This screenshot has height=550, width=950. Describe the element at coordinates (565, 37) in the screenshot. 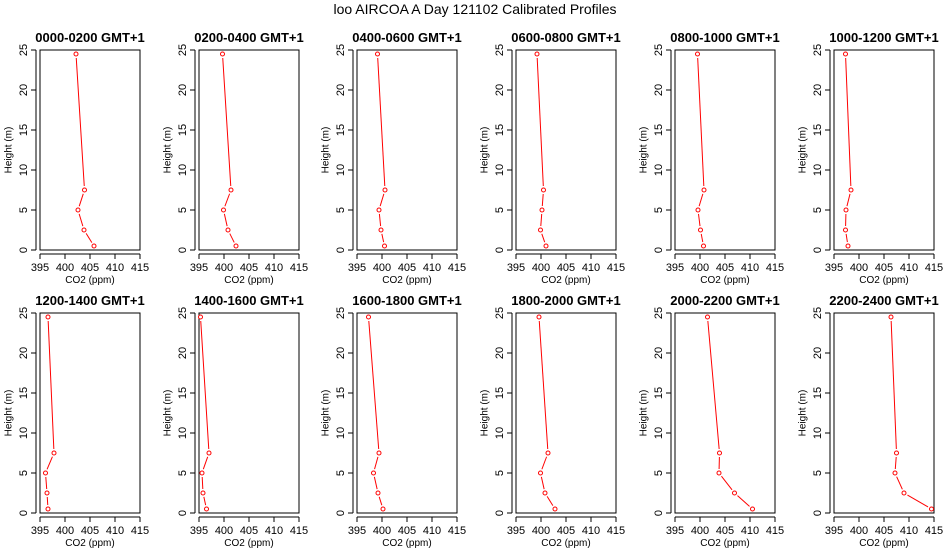

I see `panel-title: 0600-0800 GMT+1` at that location.